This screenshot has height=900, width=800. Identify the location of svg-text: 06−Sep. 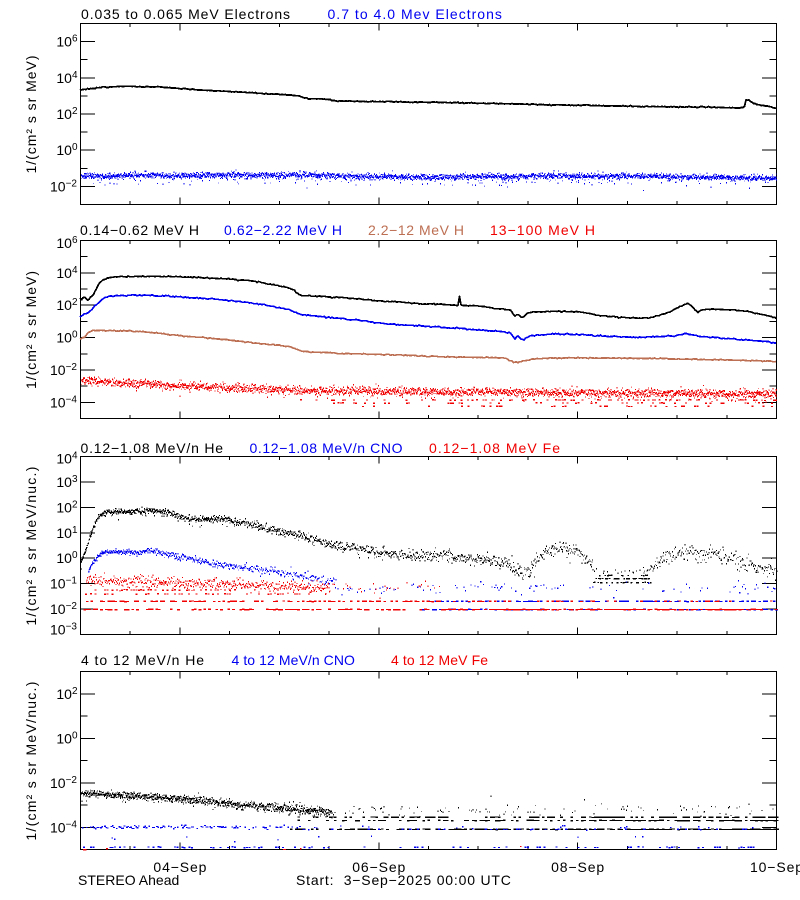
(379, 867).